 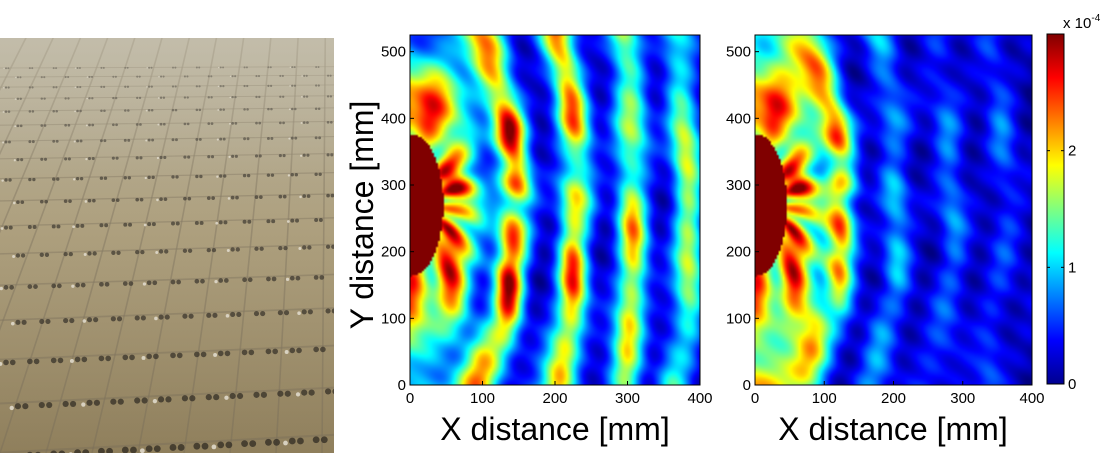 What do you see at coordinates (1072, 384) in the screenshot?
I see `colorbar-tick-label: 0` at bounding box center [1072, 384].